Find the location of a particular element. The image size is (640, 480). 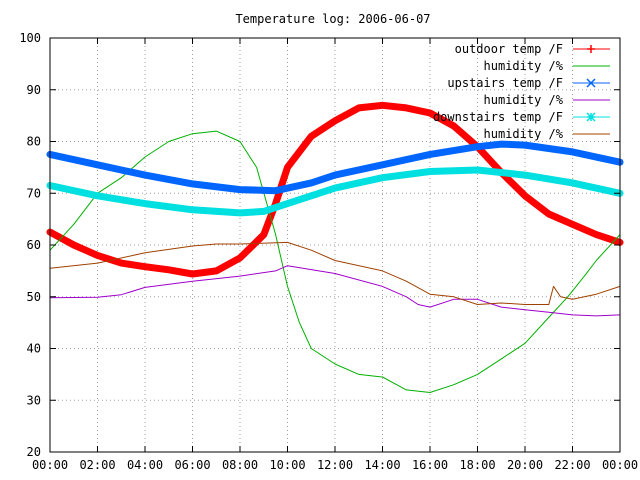

x-tick-label: 18:00 is located at coordinates (477, 465).